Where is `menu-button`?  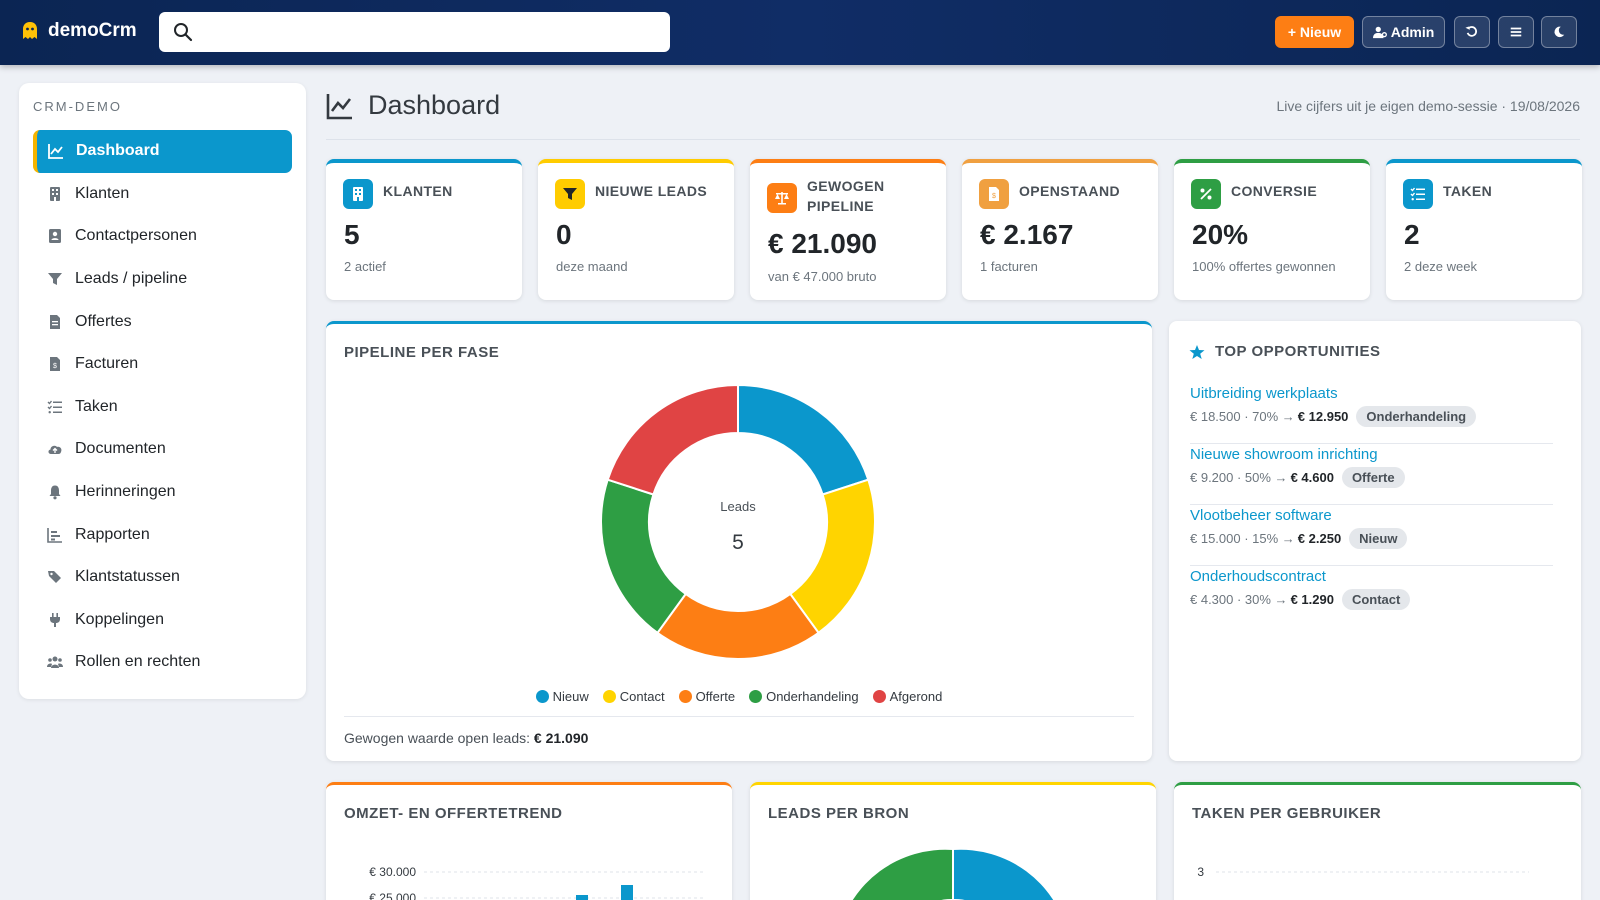 menu-button is located at coordinates (1516, 32).